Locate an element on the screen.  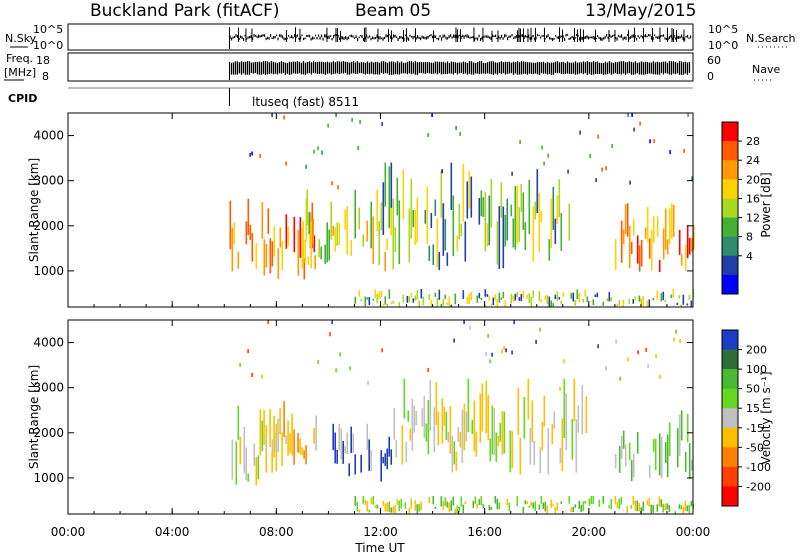
freq-label: Freq. is located at coordinates (19, 58).